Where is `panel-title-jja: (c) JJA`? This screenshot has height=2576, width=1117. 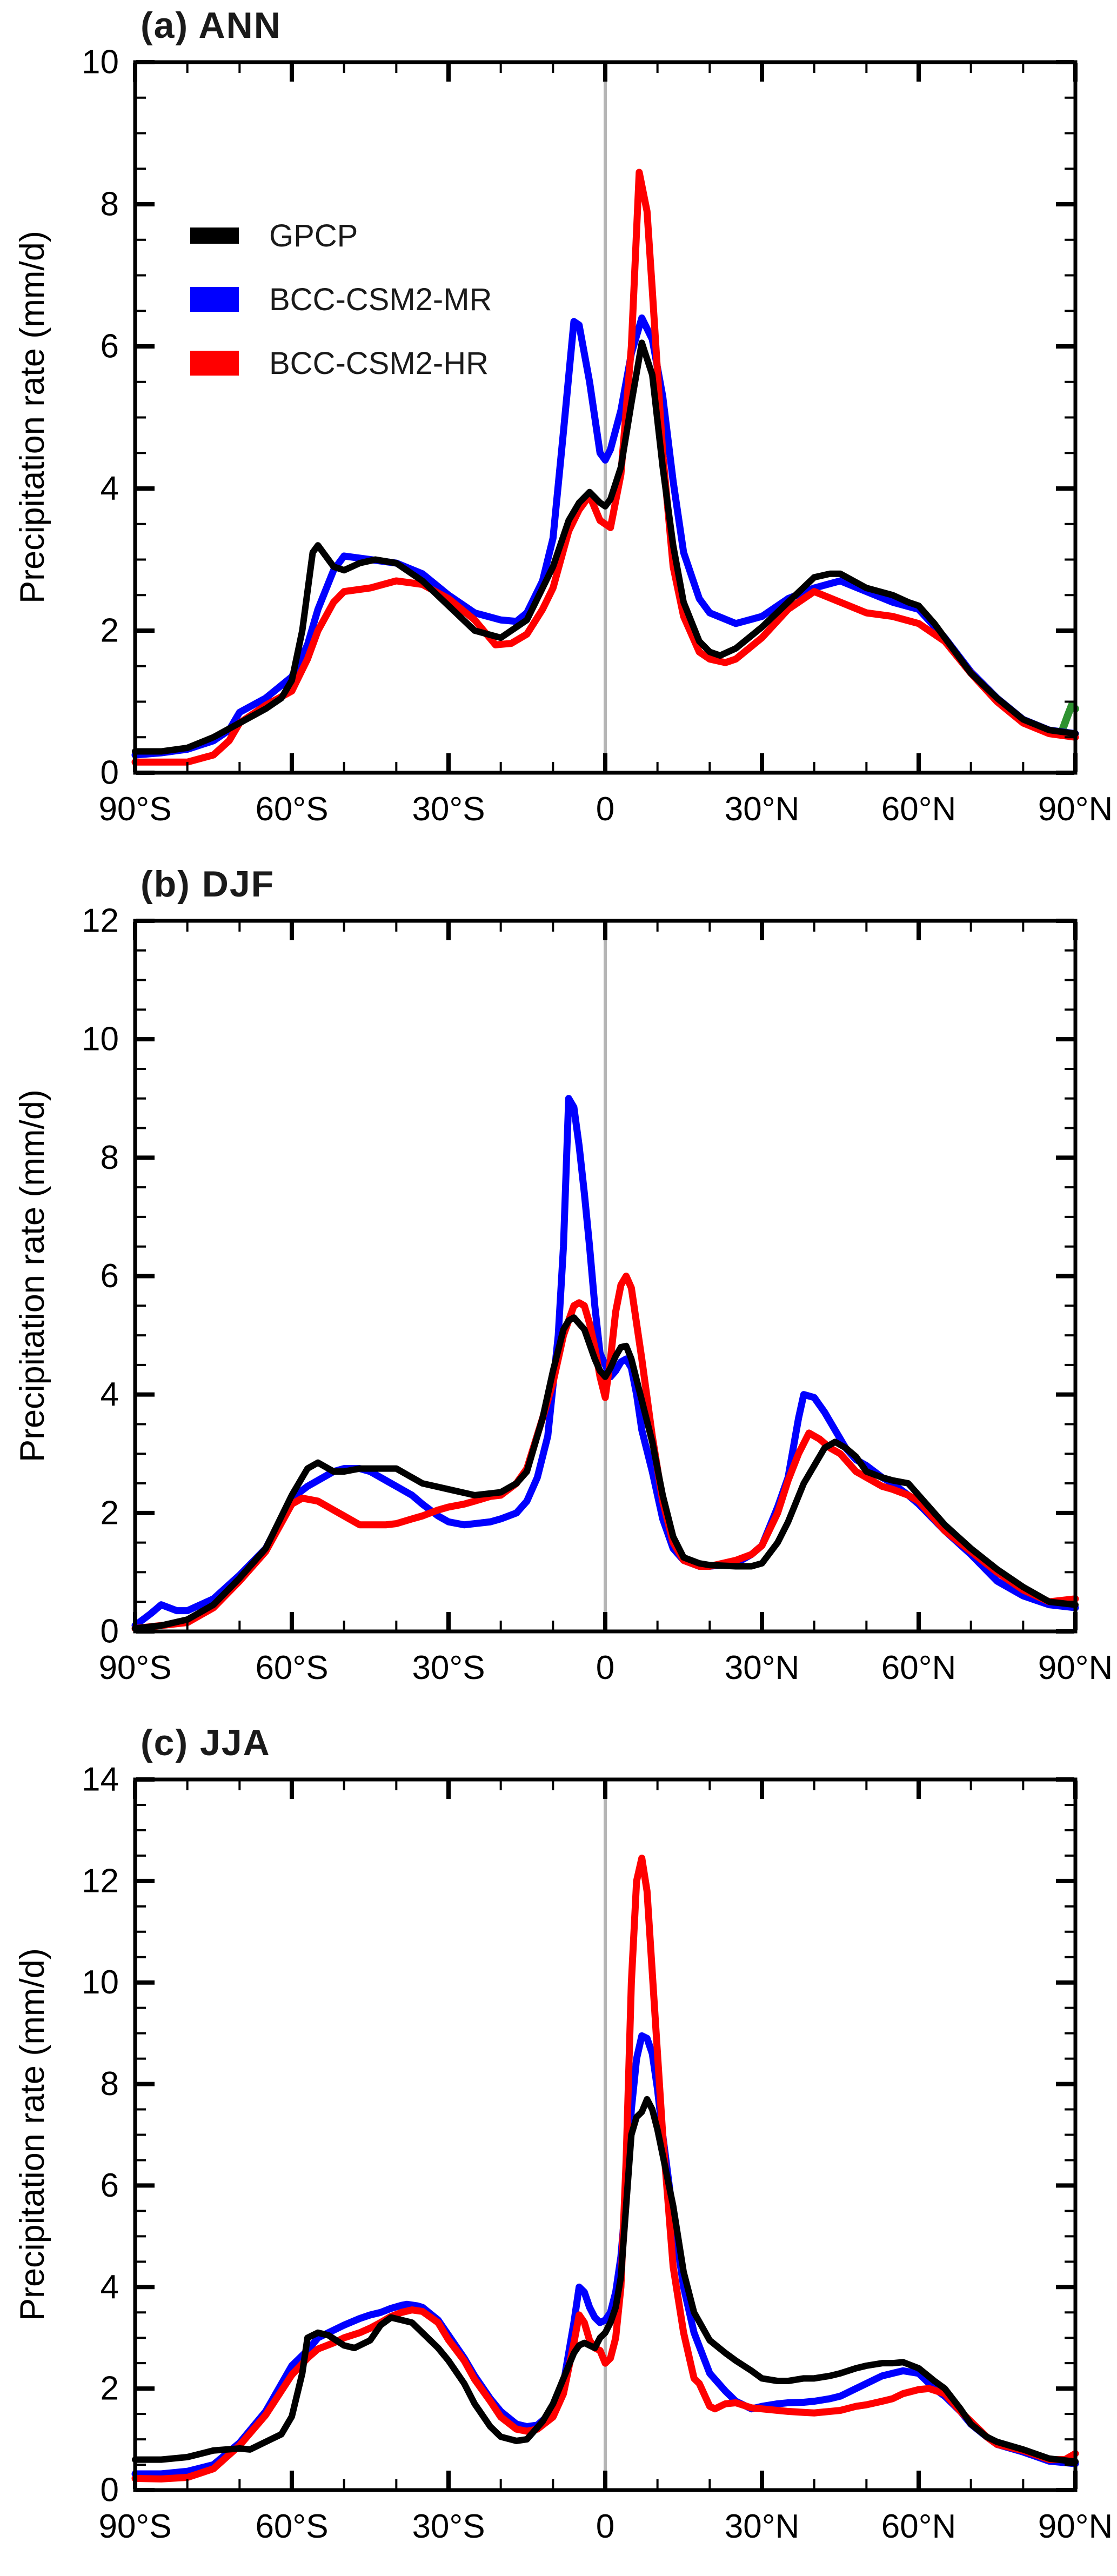
panel-title-jja: (c) JJA is located at coordinates (206, 1742).